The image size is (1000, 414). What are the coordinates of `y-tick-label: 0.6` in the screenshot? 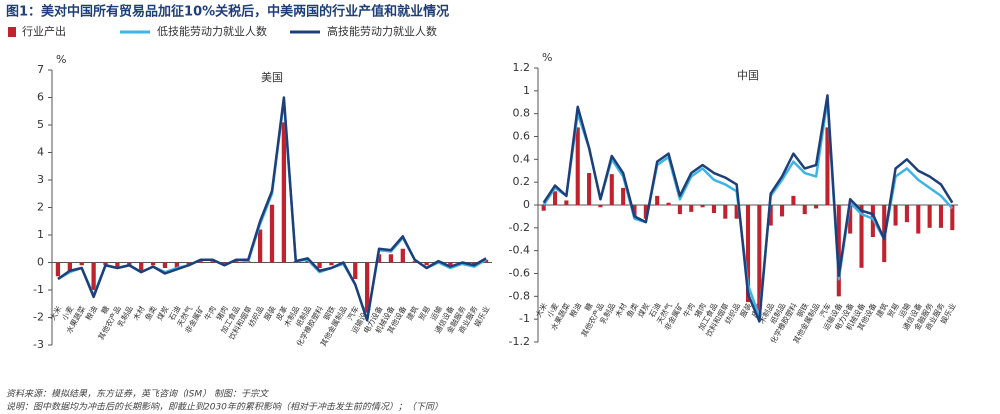 It's located at (522, 136).